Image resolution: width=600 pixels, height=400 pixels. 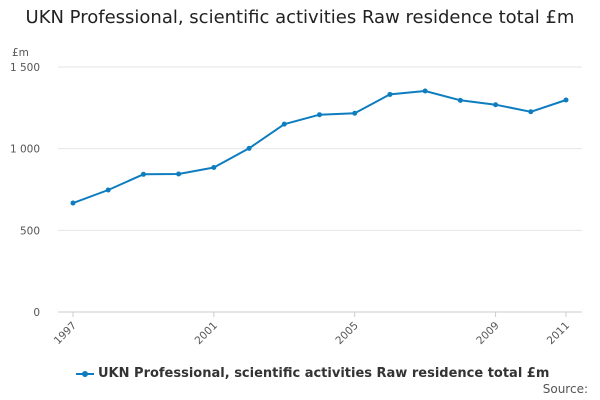 What do you see at coordinates (25, 68) in the screenshot?
I see `y-tick-label: 1 500` at bounding box center [25, 68].